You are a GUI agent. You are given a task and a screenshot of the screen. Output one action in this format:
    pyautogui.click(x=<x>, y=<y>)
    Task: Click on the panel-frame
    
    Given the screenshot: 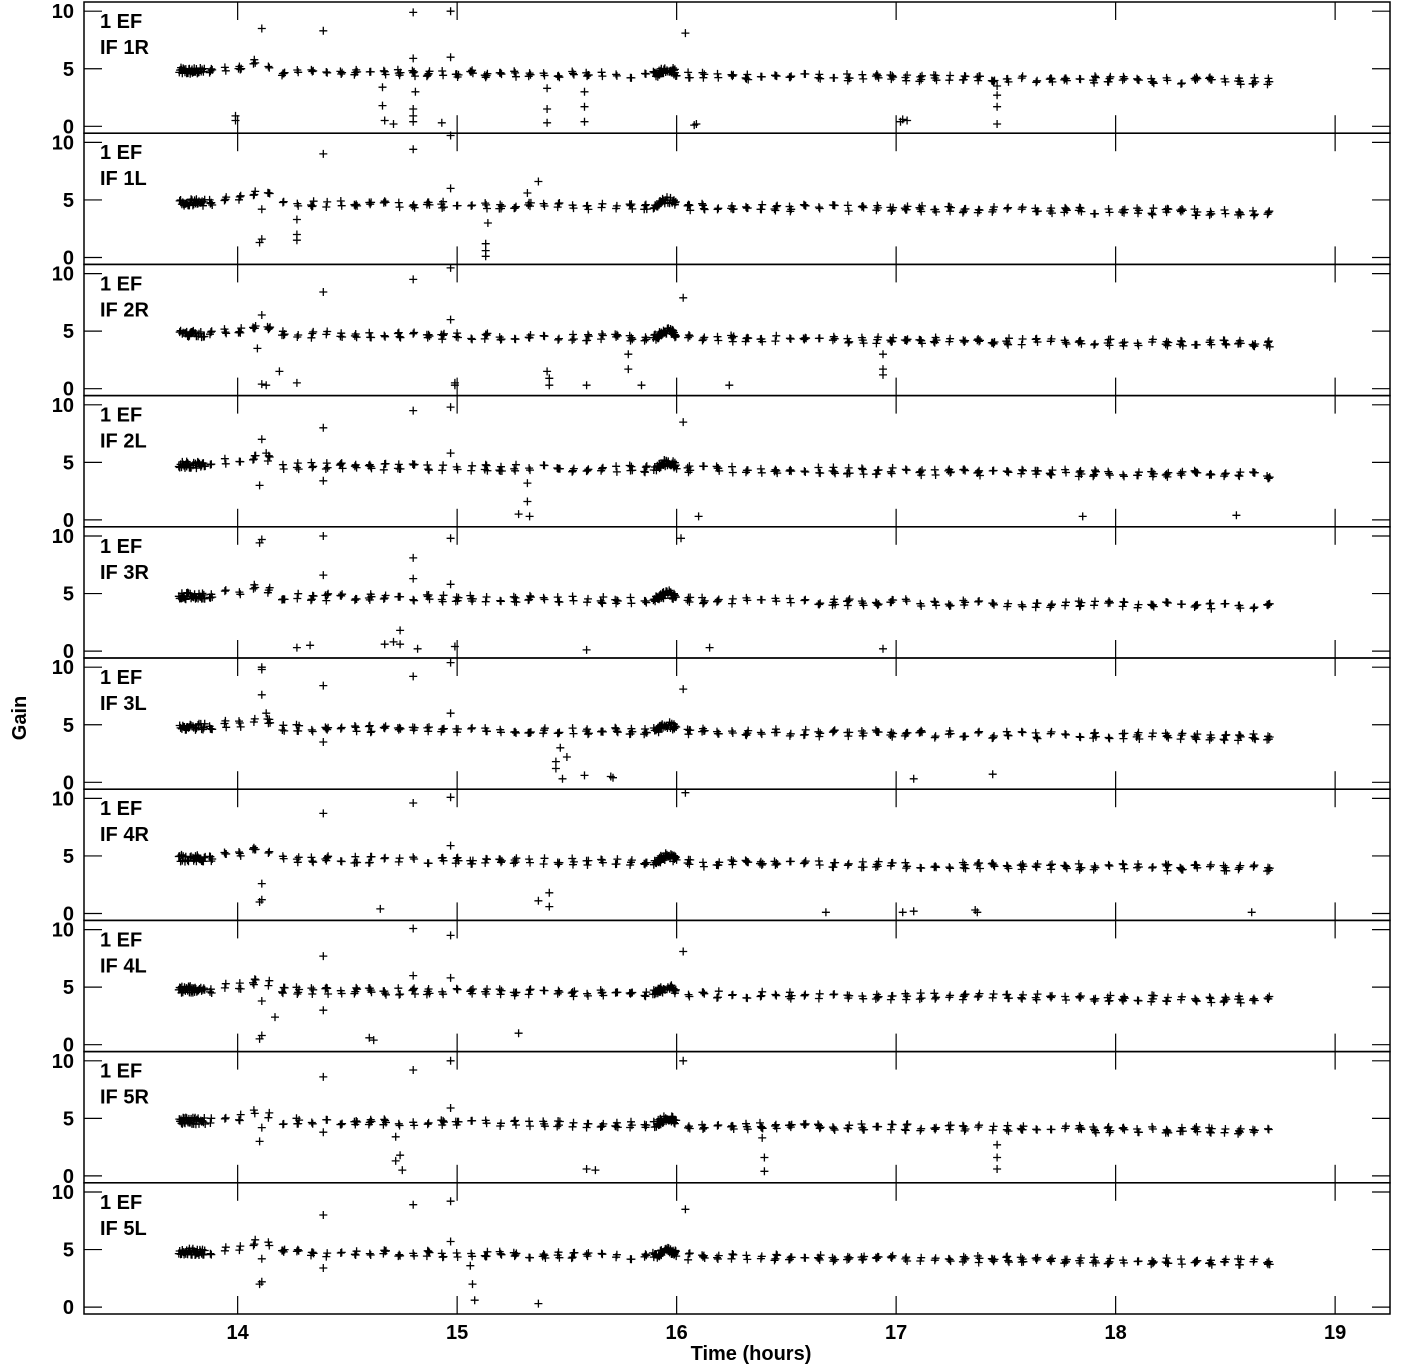 What is the action you would take?
    pyautogui.click(x=737, y=1248)
    